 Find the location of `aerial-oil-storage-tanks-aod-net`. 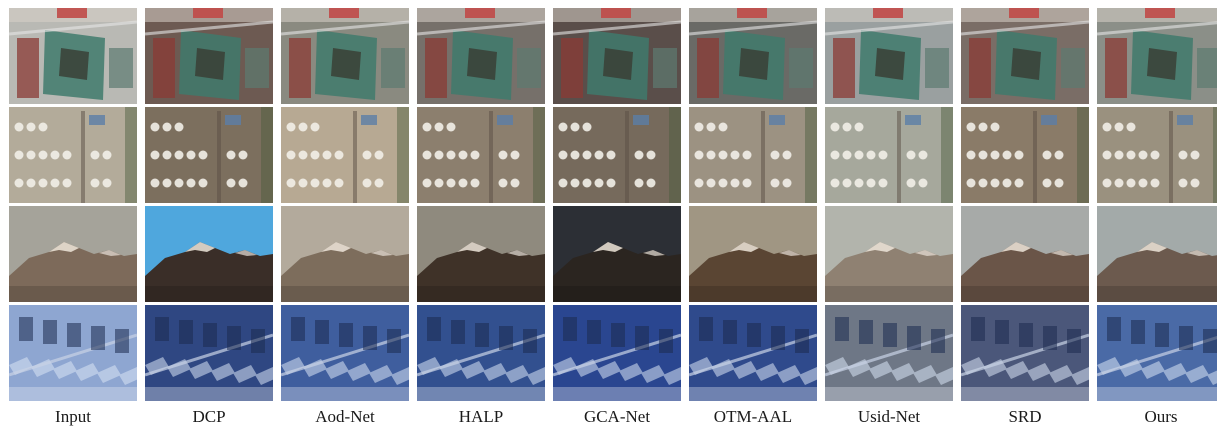

aerial-oil-storage-tanks-aod-net is located at coordinates (345, 155).